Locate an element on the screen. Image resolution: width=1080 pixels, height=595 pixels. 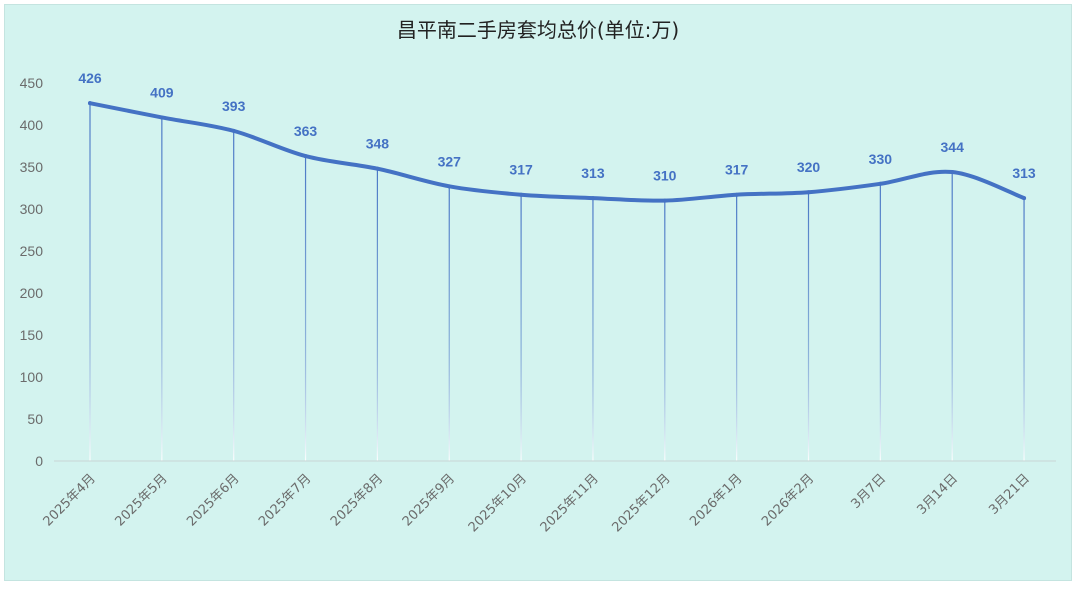
x-tick-label: 2025年8月 is located at coordinates (357, 500).